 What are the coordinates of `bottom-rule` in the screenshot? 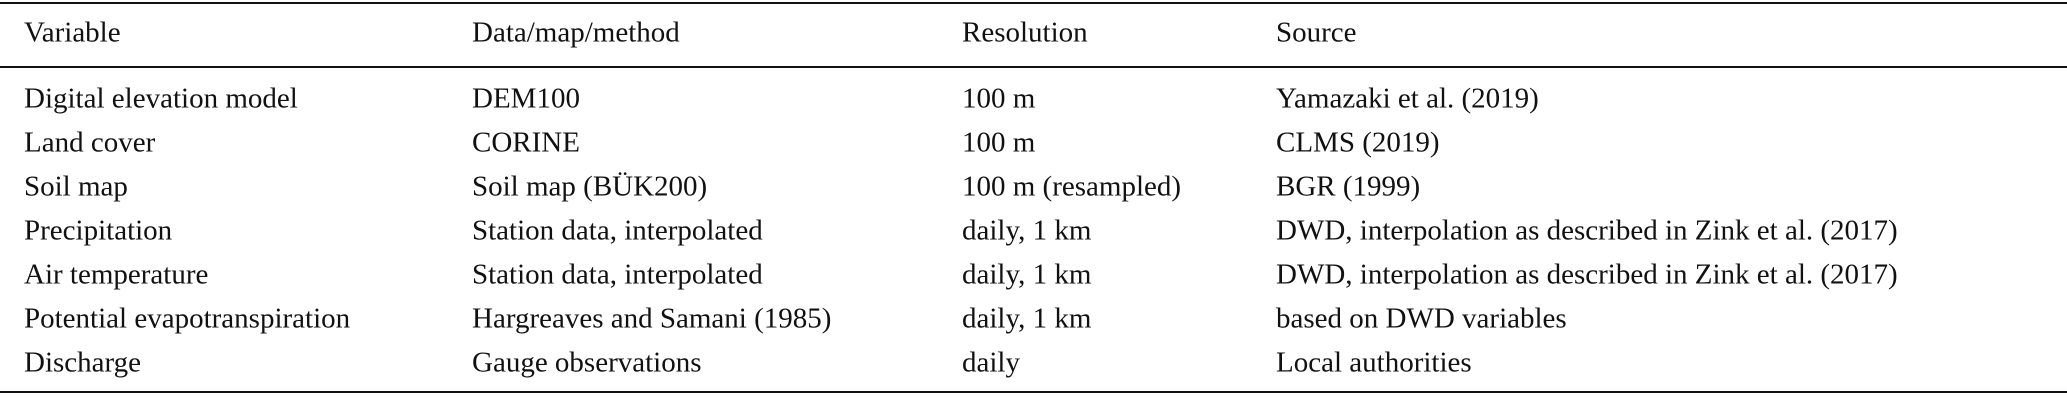 It's located at (1033, 392).